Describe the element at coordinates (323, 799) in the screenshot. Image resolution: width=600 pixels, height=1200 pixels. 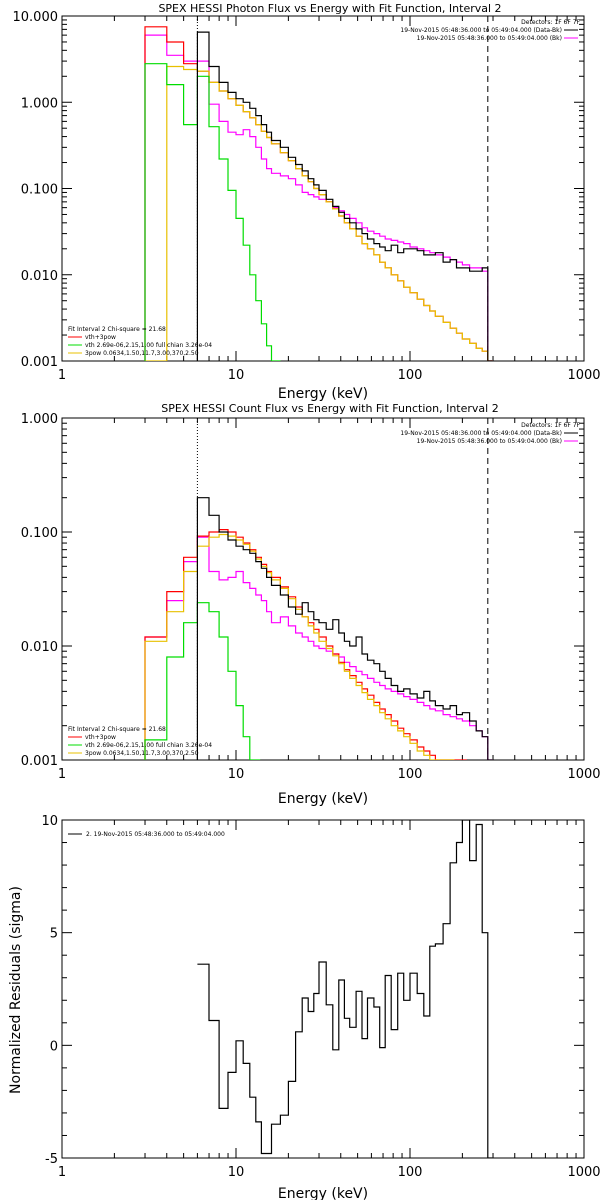
I see `count-x-axis-label: Energy (keV)` at that location.